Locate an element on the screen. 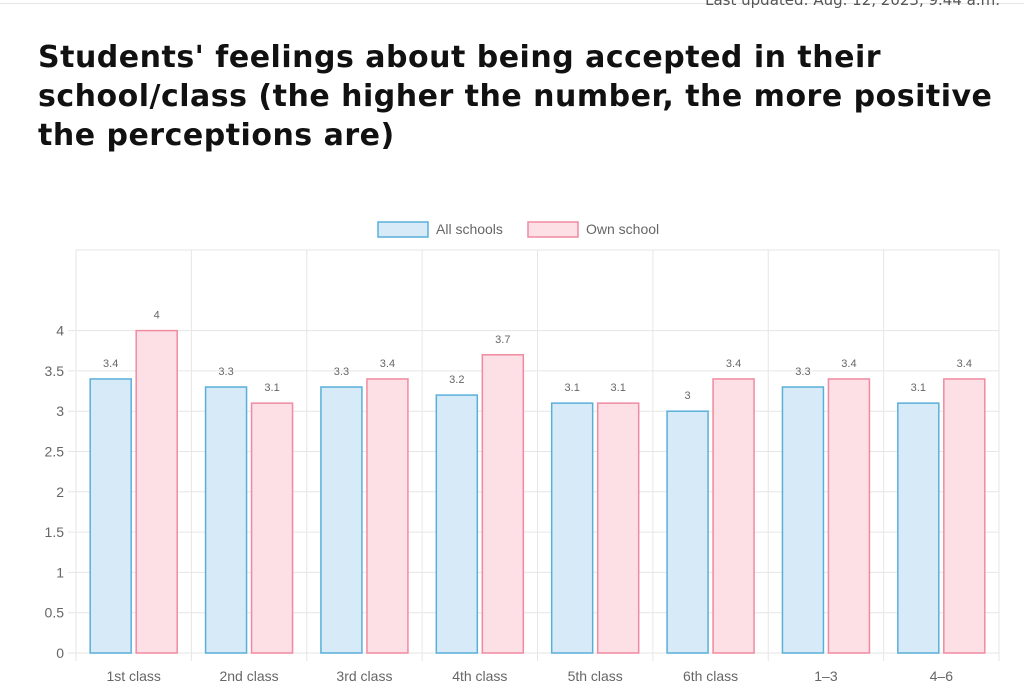  divider is located at coordinates (512, 3).